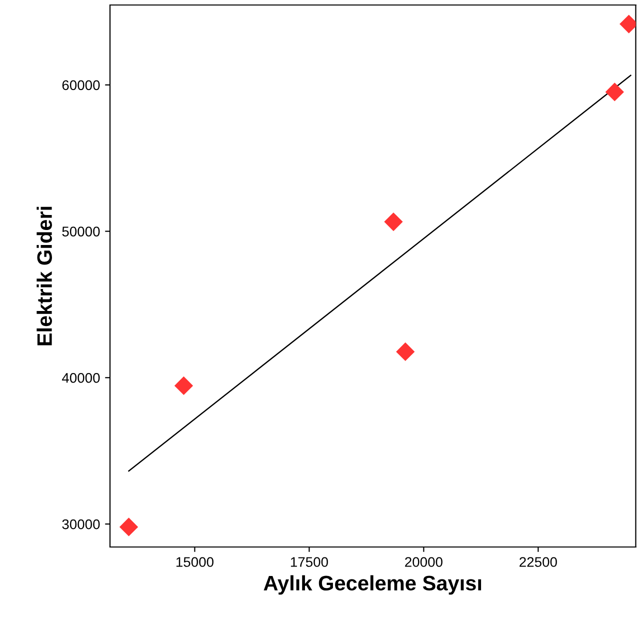 The width and height of the screenshot is (637, 617). I want to click on x-tick-label: 20000, so click(423, 562).